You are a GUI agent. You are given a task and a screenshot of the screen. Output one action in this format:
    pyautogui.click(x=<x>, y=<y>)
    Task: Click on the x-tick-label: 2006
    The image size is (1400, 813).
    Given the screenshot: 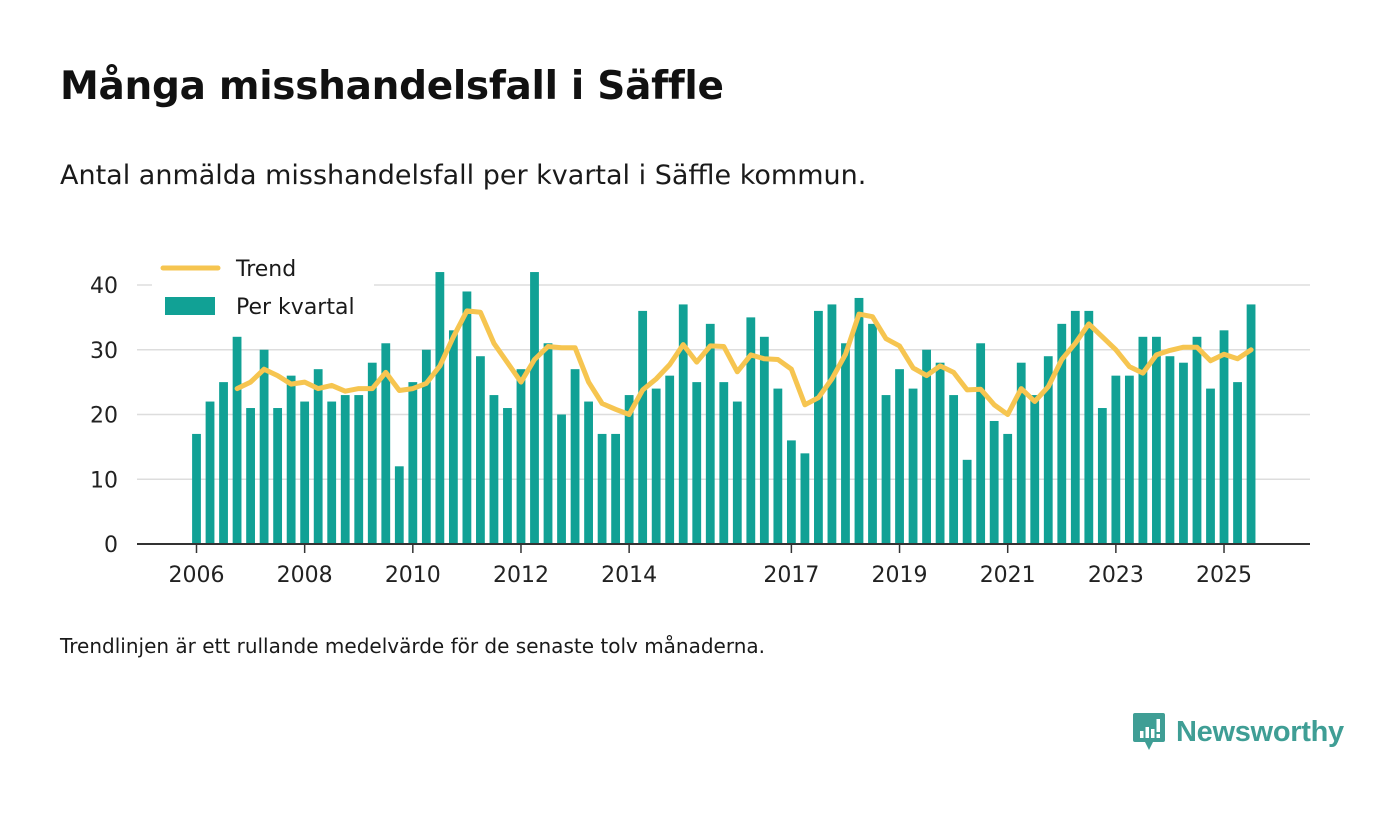 What is the action you would take?
    pyautogui.click(x=197, y=575)
    